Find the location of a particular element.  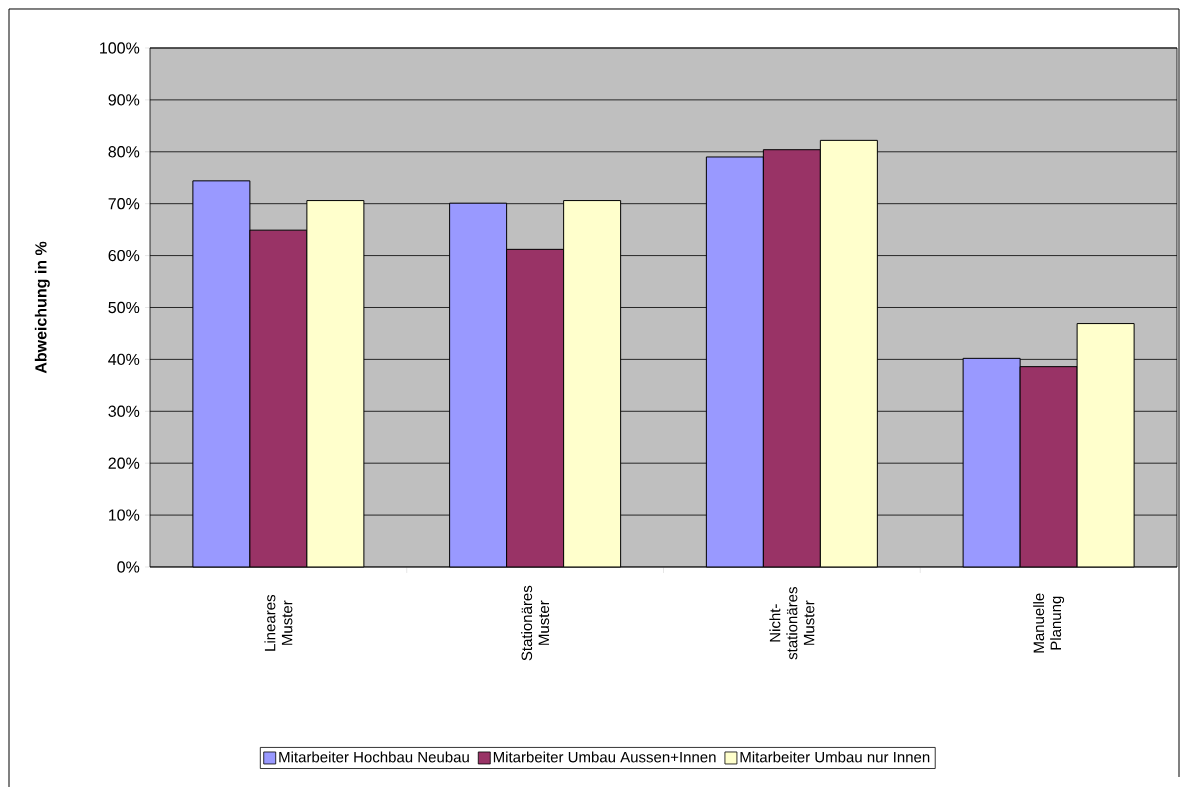

y-tick-label: 30% is located at coordinates (124, 411).